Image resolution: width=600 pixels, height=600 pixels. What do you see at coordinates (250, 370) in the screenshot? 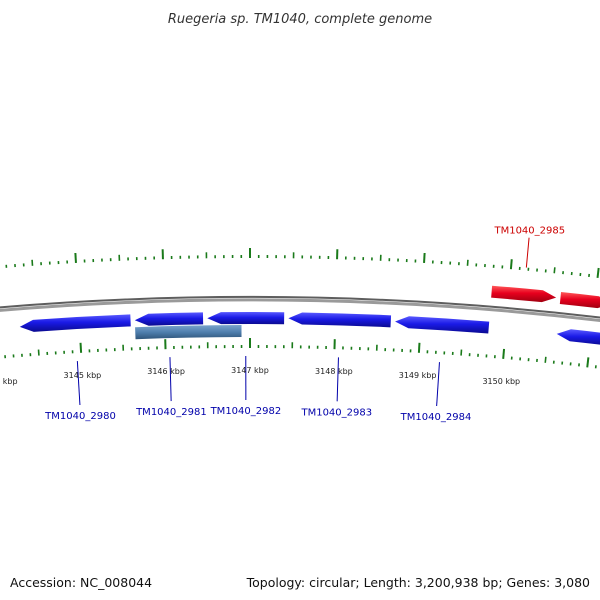
I see `scale-label: 3147 kbp` at bounding box center [250, 370].